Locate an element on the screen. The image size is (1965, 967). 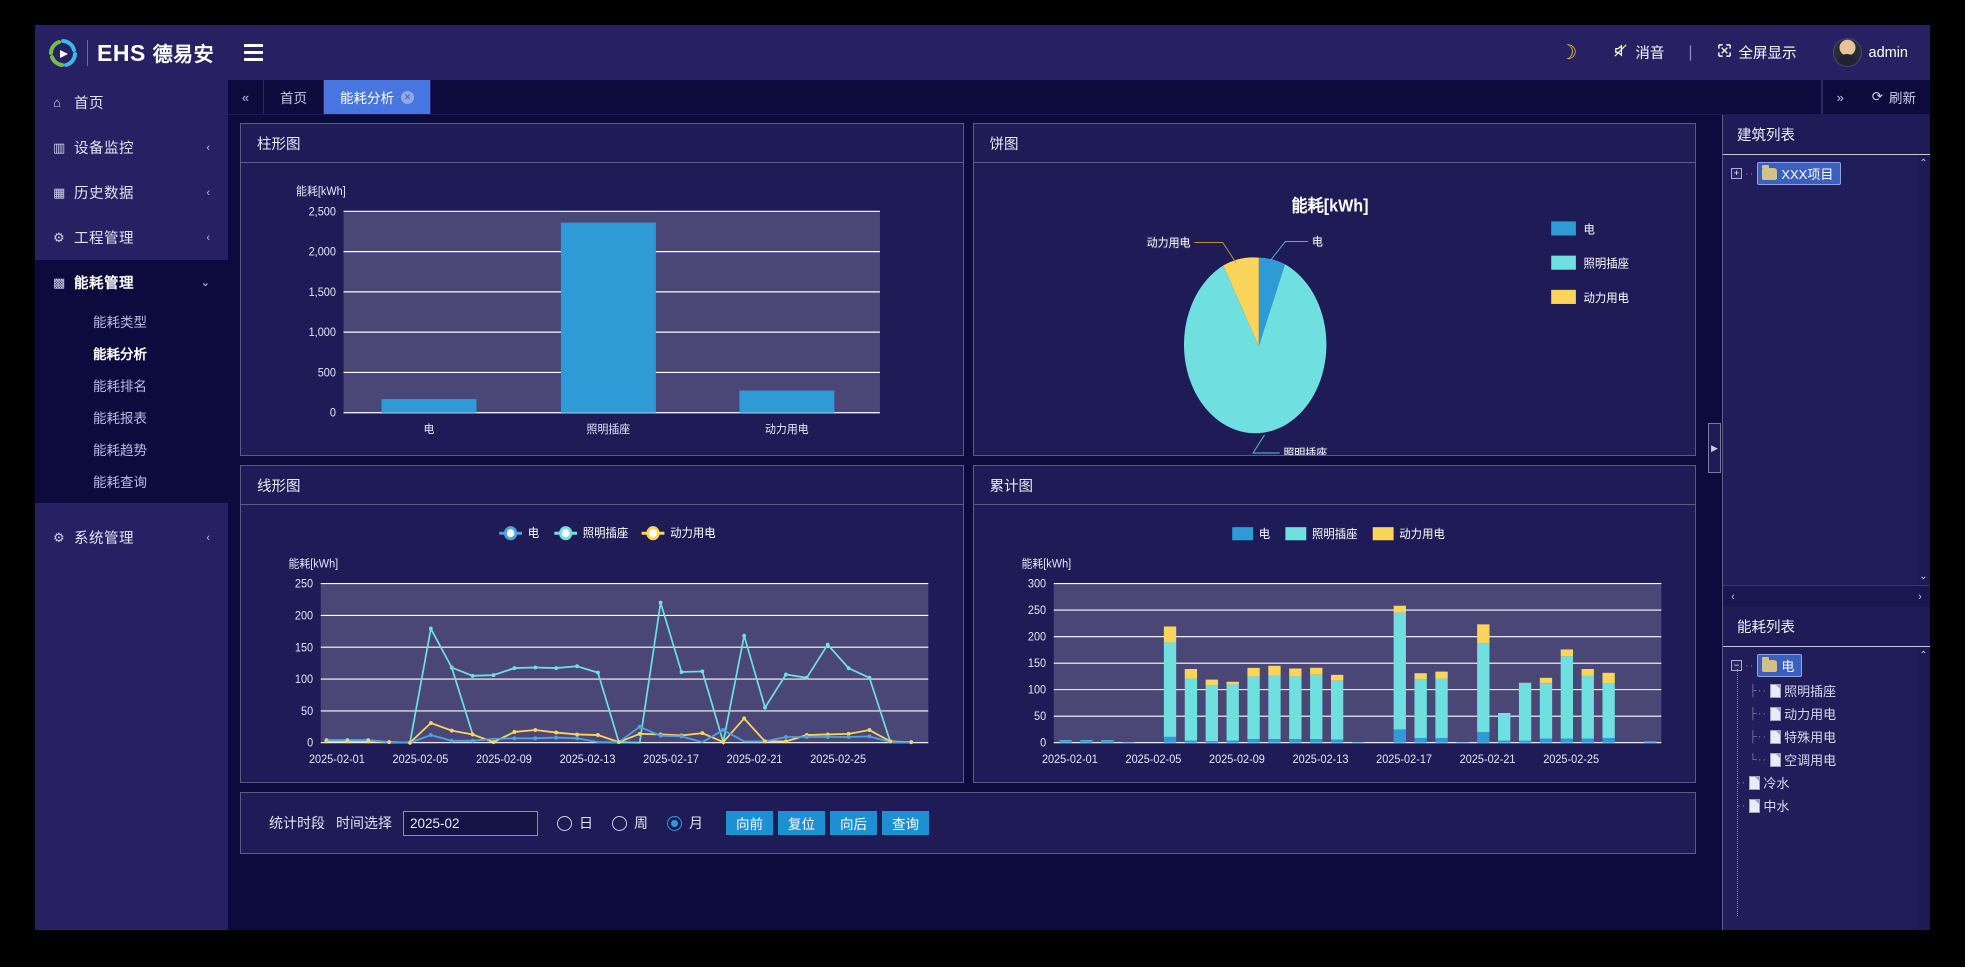
panel-title-pie: 饼图 is located at coordinates (1334, 143).